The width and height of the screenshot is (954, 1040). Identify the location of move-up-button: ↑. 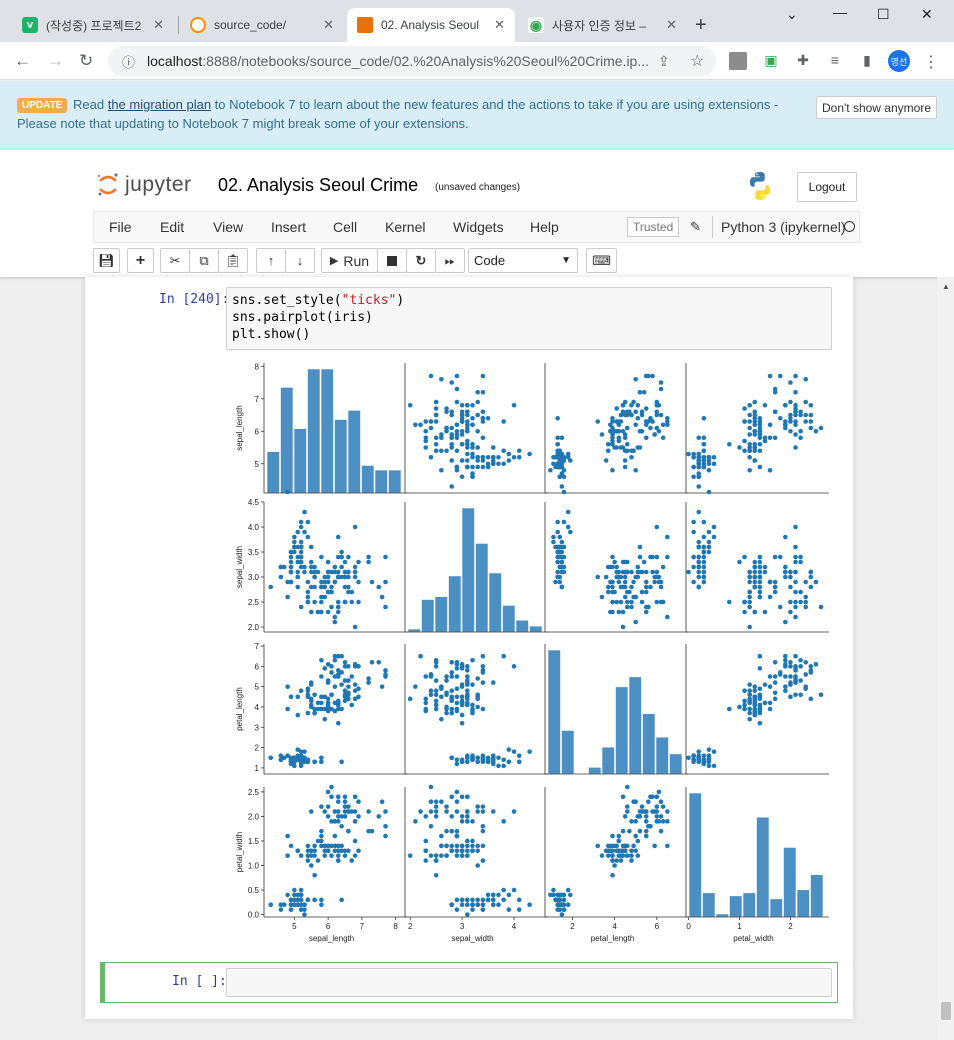
(271, 260).